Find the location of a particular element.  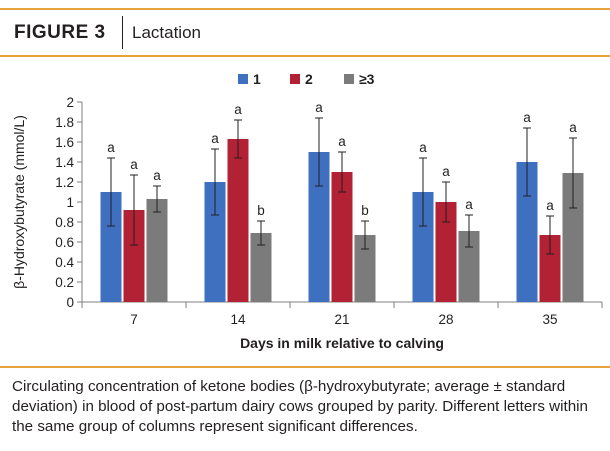

y-tick-label: 0.4 is located at coordinates (64, 262).